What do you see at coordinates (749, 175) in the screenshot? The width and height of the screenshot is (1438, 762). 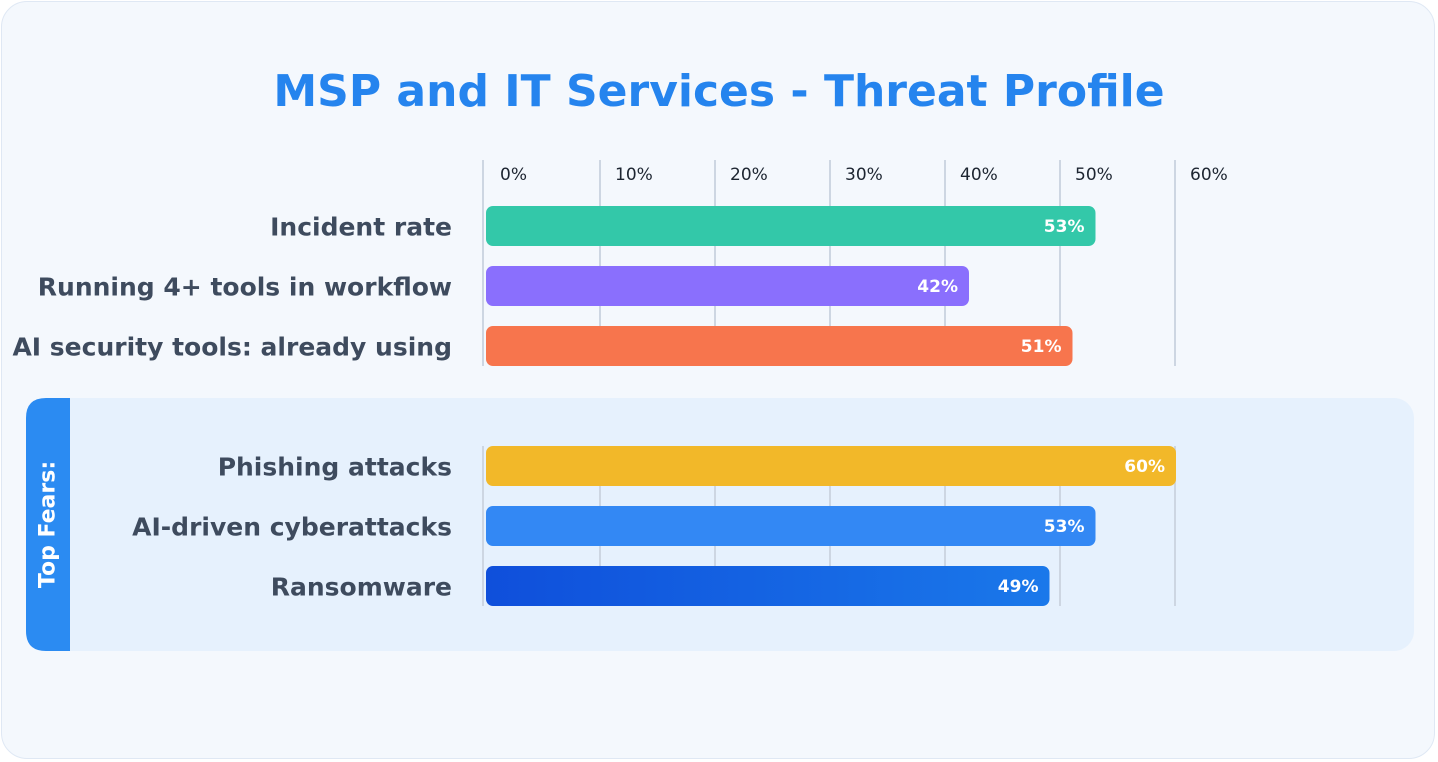 I see `x-tick-label: 20%` at bounding box center [749, 175].